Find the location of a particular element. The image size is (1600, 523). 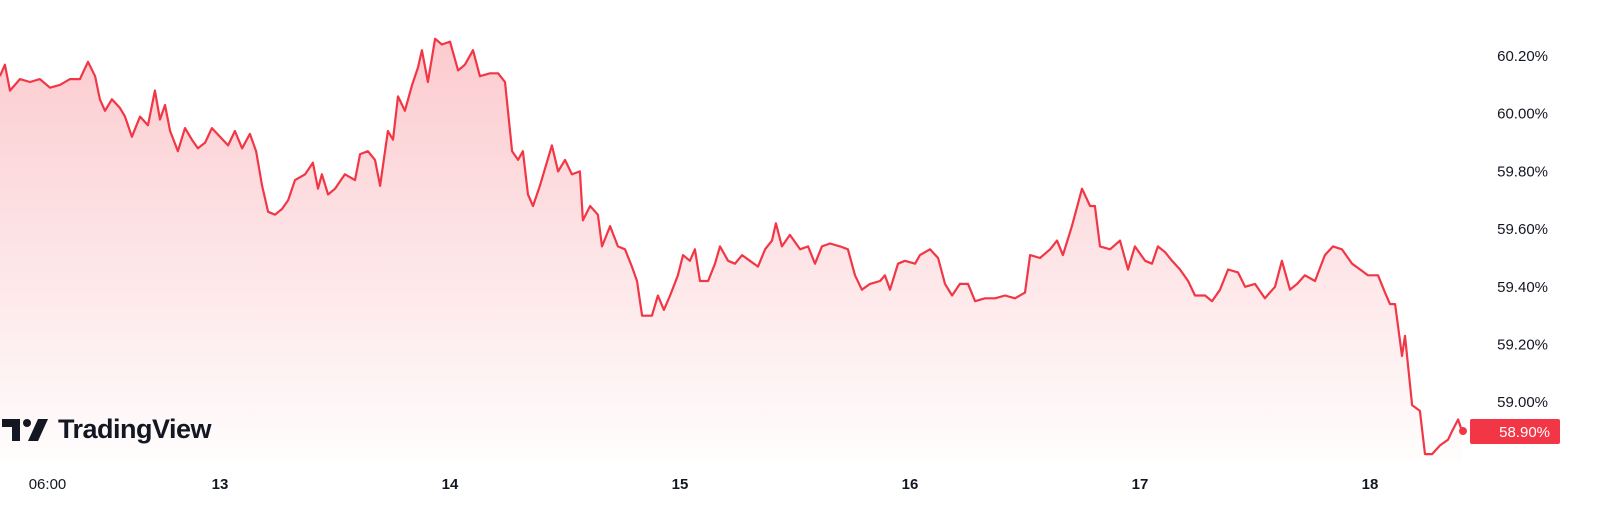

x-axis: 06:00 13 14 15 16 17 18 is located at coordinates (704, 484).